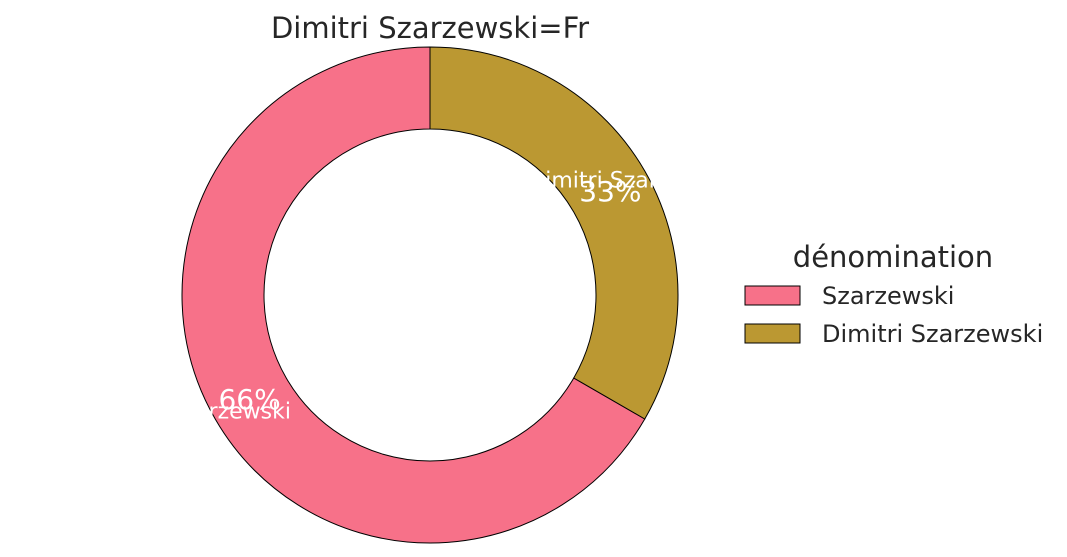 The width and height of the screenshot is (1067, 557). What do you see at coordinates (610, 191) in the screenshot?
I see `slice-percent-label-2: 33%` at bounding box center [610, 191].